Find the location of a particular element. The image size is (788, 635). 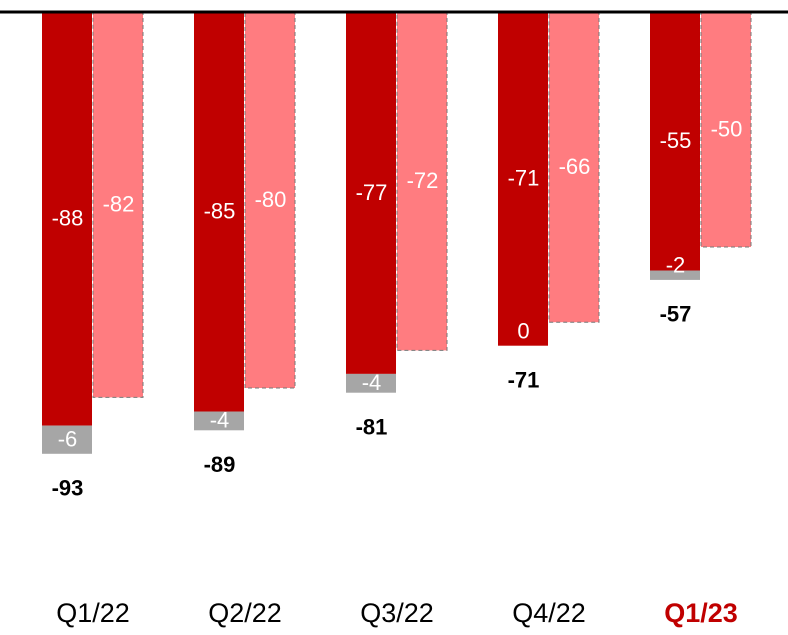

data-label: -55 is located at coordinates (676, 140).